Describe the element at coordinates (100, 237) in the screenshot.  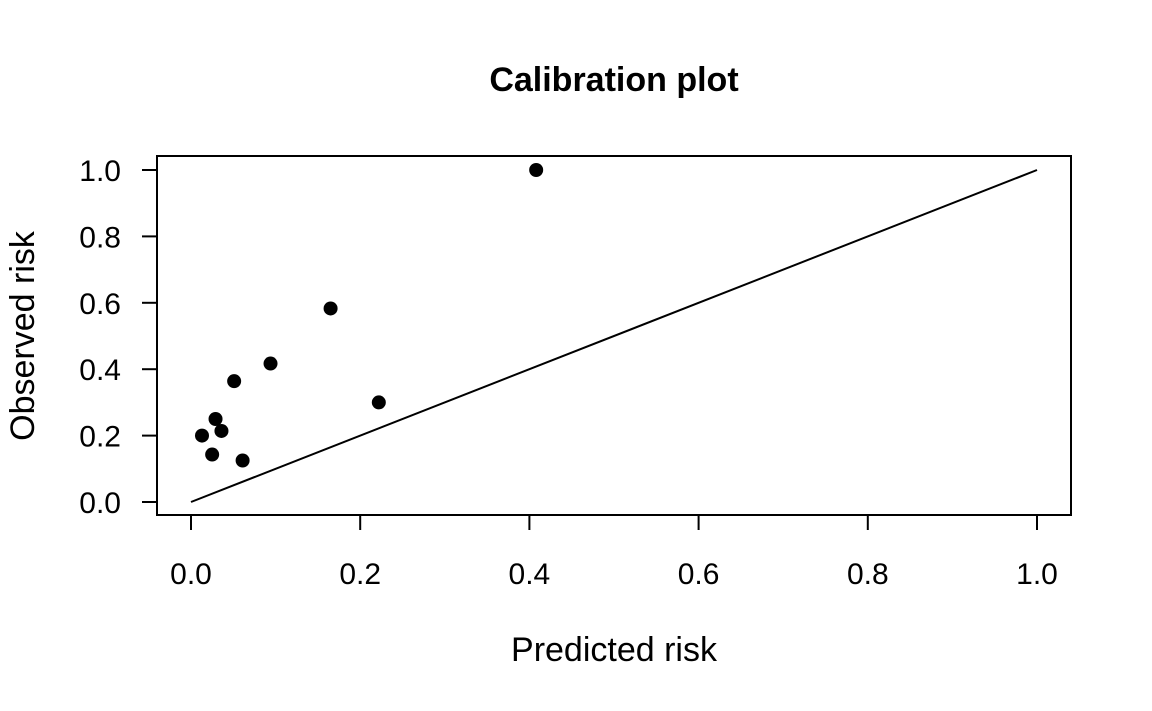
I see `y-tick-label: 0.8` at that location.